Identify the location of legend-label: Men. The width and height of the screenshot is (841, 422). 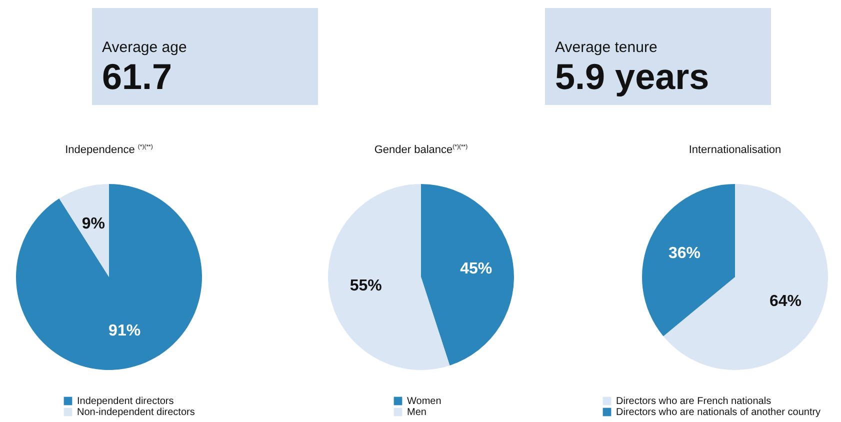
(416, 412).